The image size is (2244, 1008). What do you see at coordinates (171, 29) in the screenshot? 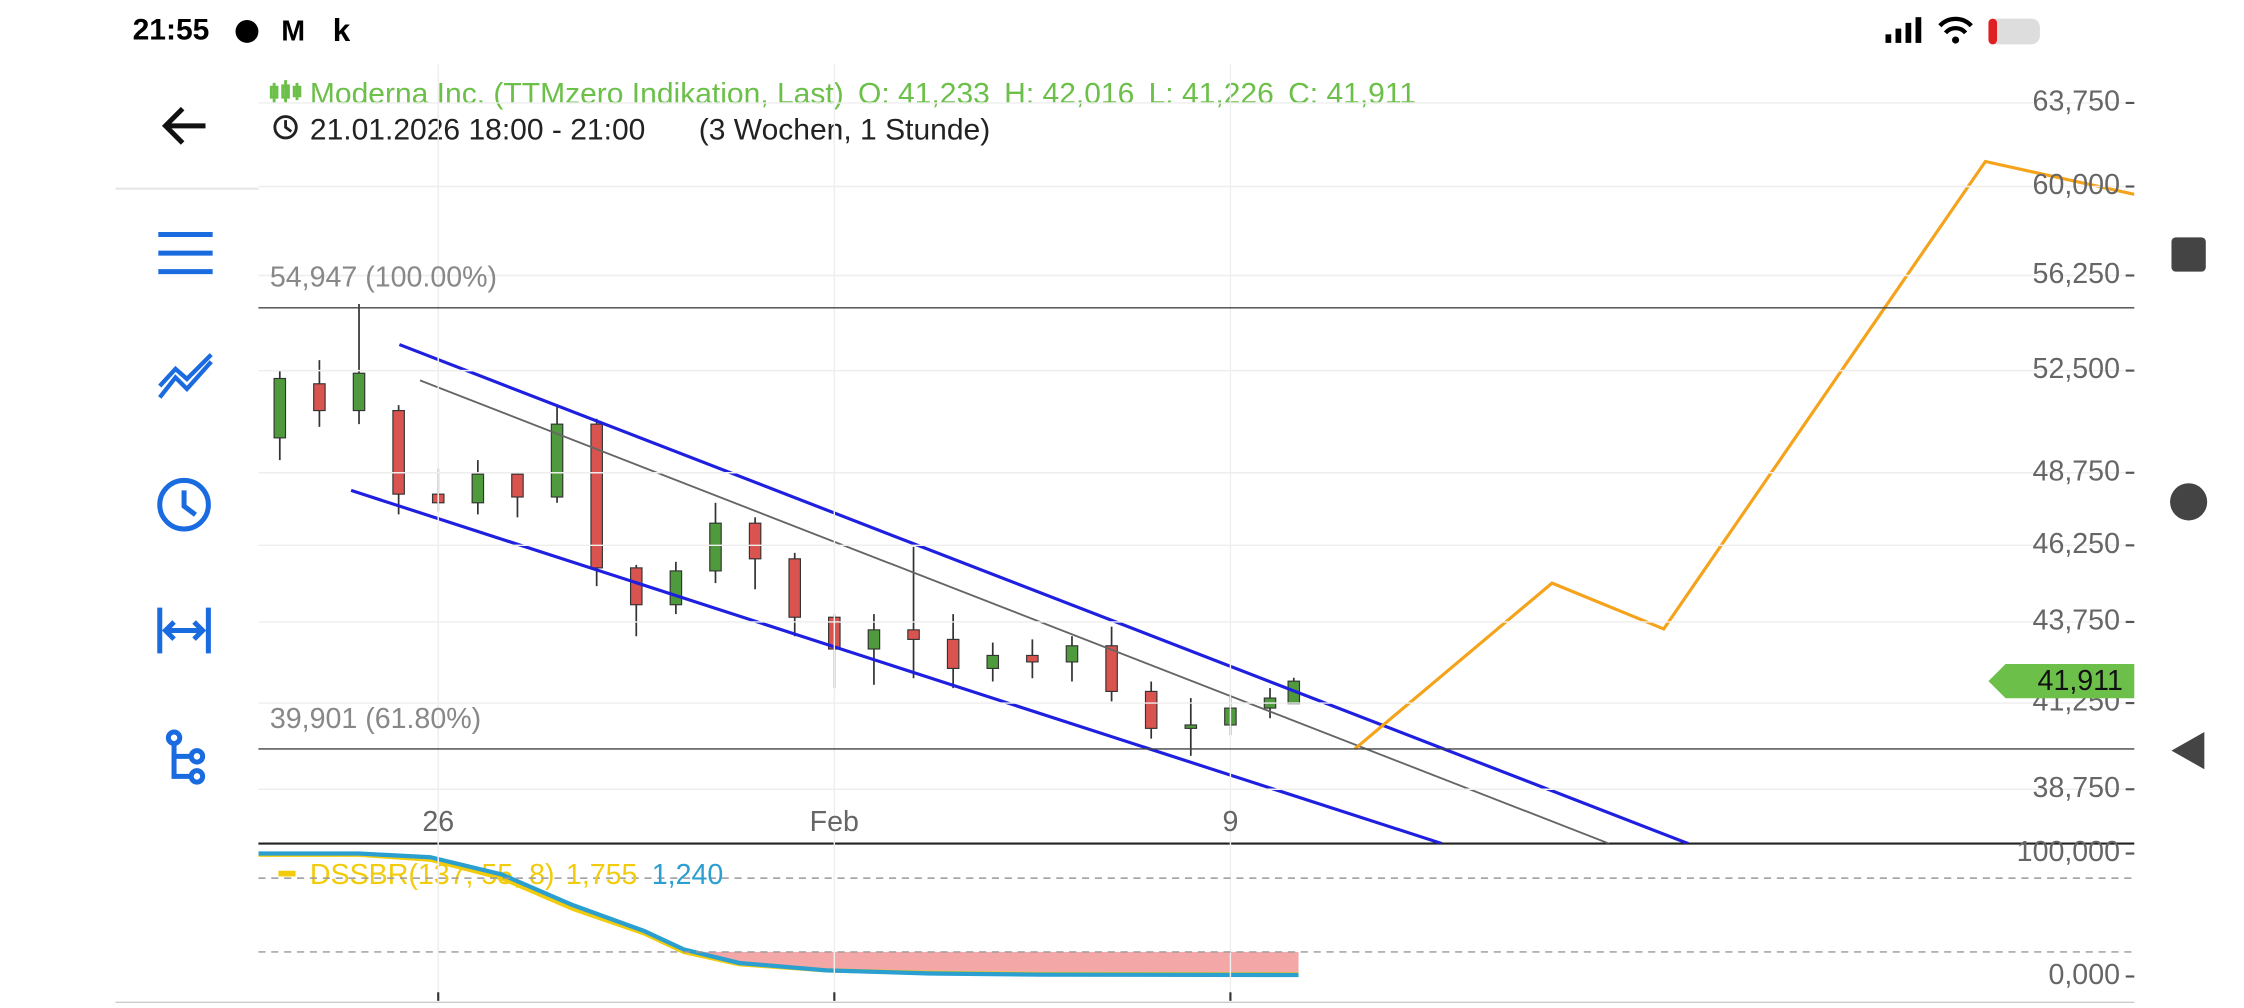
I see `status-time: 21:55` at bounding box center [171, 29].